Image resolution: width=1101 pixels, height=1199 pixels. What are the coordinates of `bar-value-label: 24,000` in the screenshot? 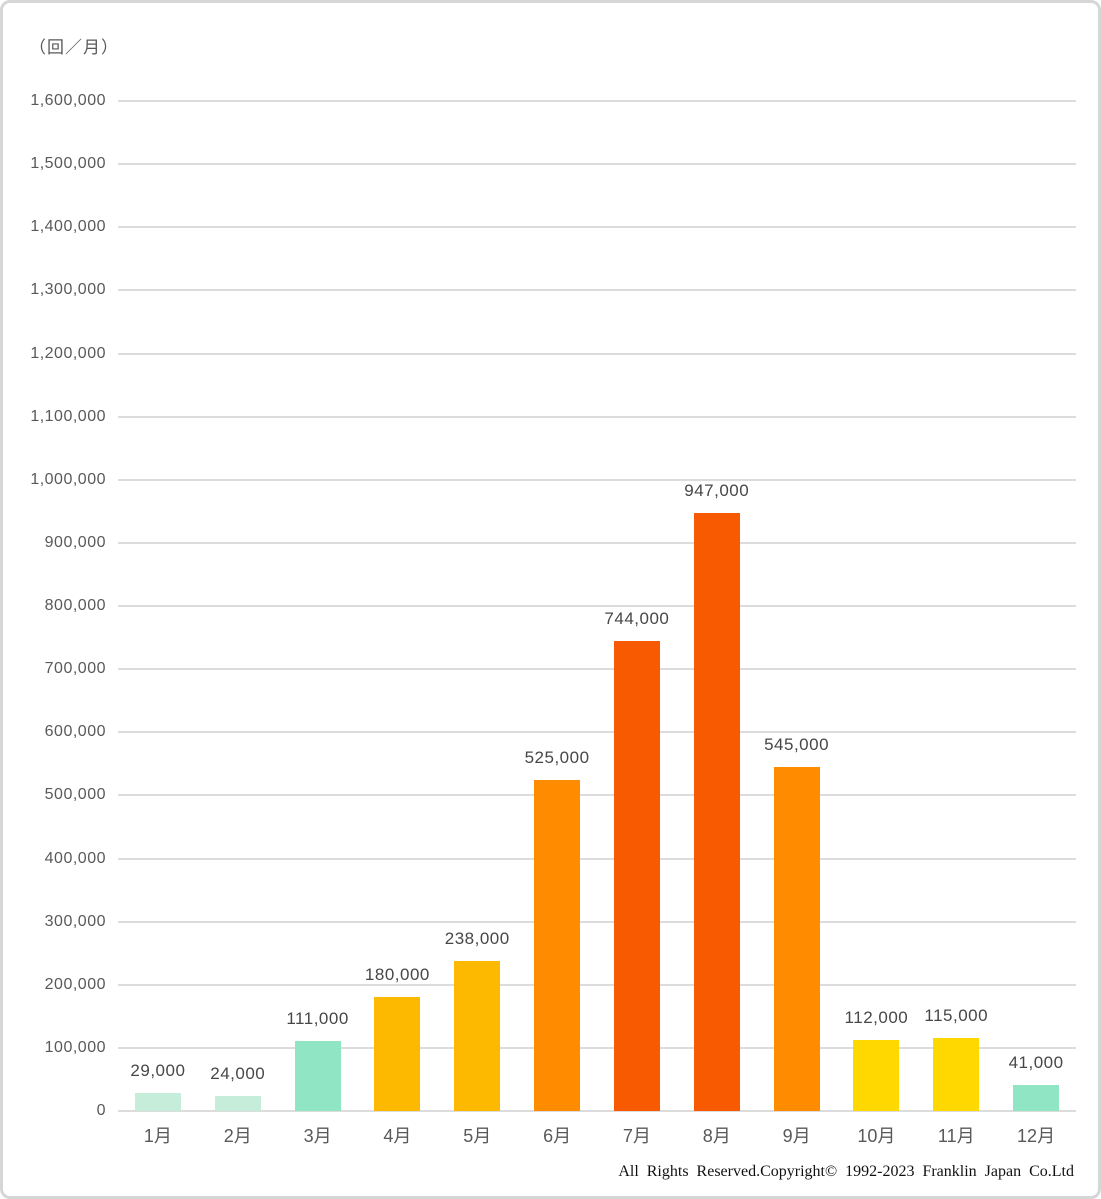 It's located at (238, 1073).